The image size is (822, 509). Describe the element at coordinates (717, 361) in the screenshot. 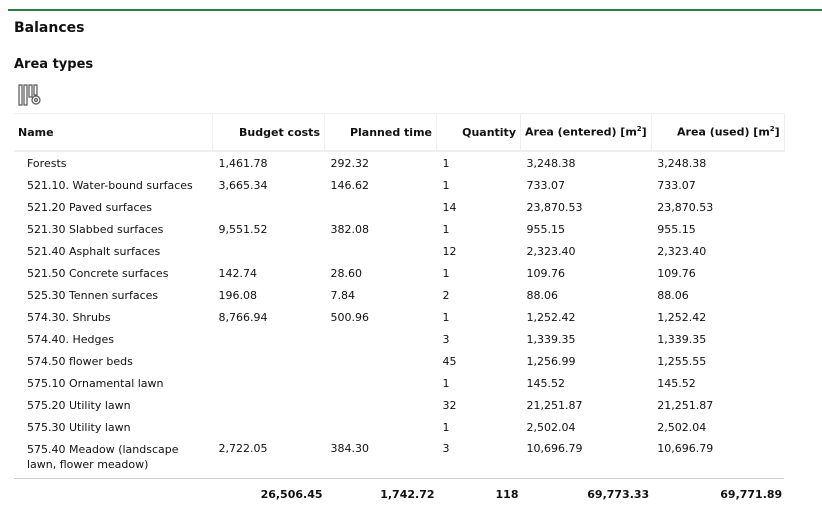

I see `cell-used: 1,255.55` at that location.